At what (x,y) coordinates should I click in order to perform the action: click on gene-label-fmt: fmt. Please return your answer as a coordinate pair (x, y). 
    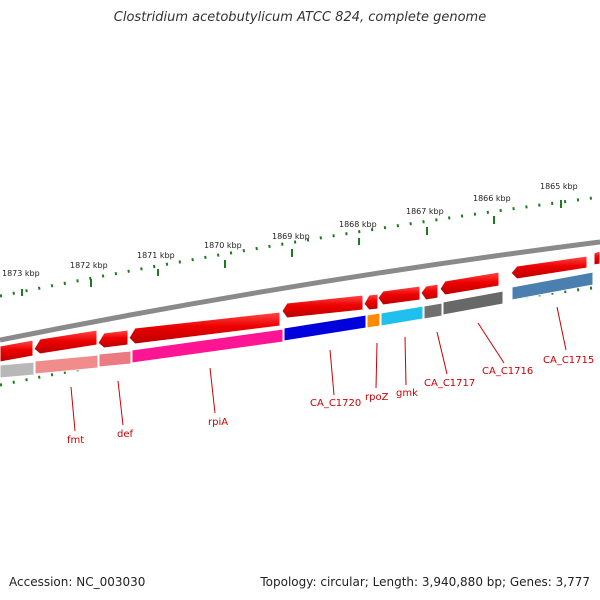
    Looking at the image, I should click on (75, 440).